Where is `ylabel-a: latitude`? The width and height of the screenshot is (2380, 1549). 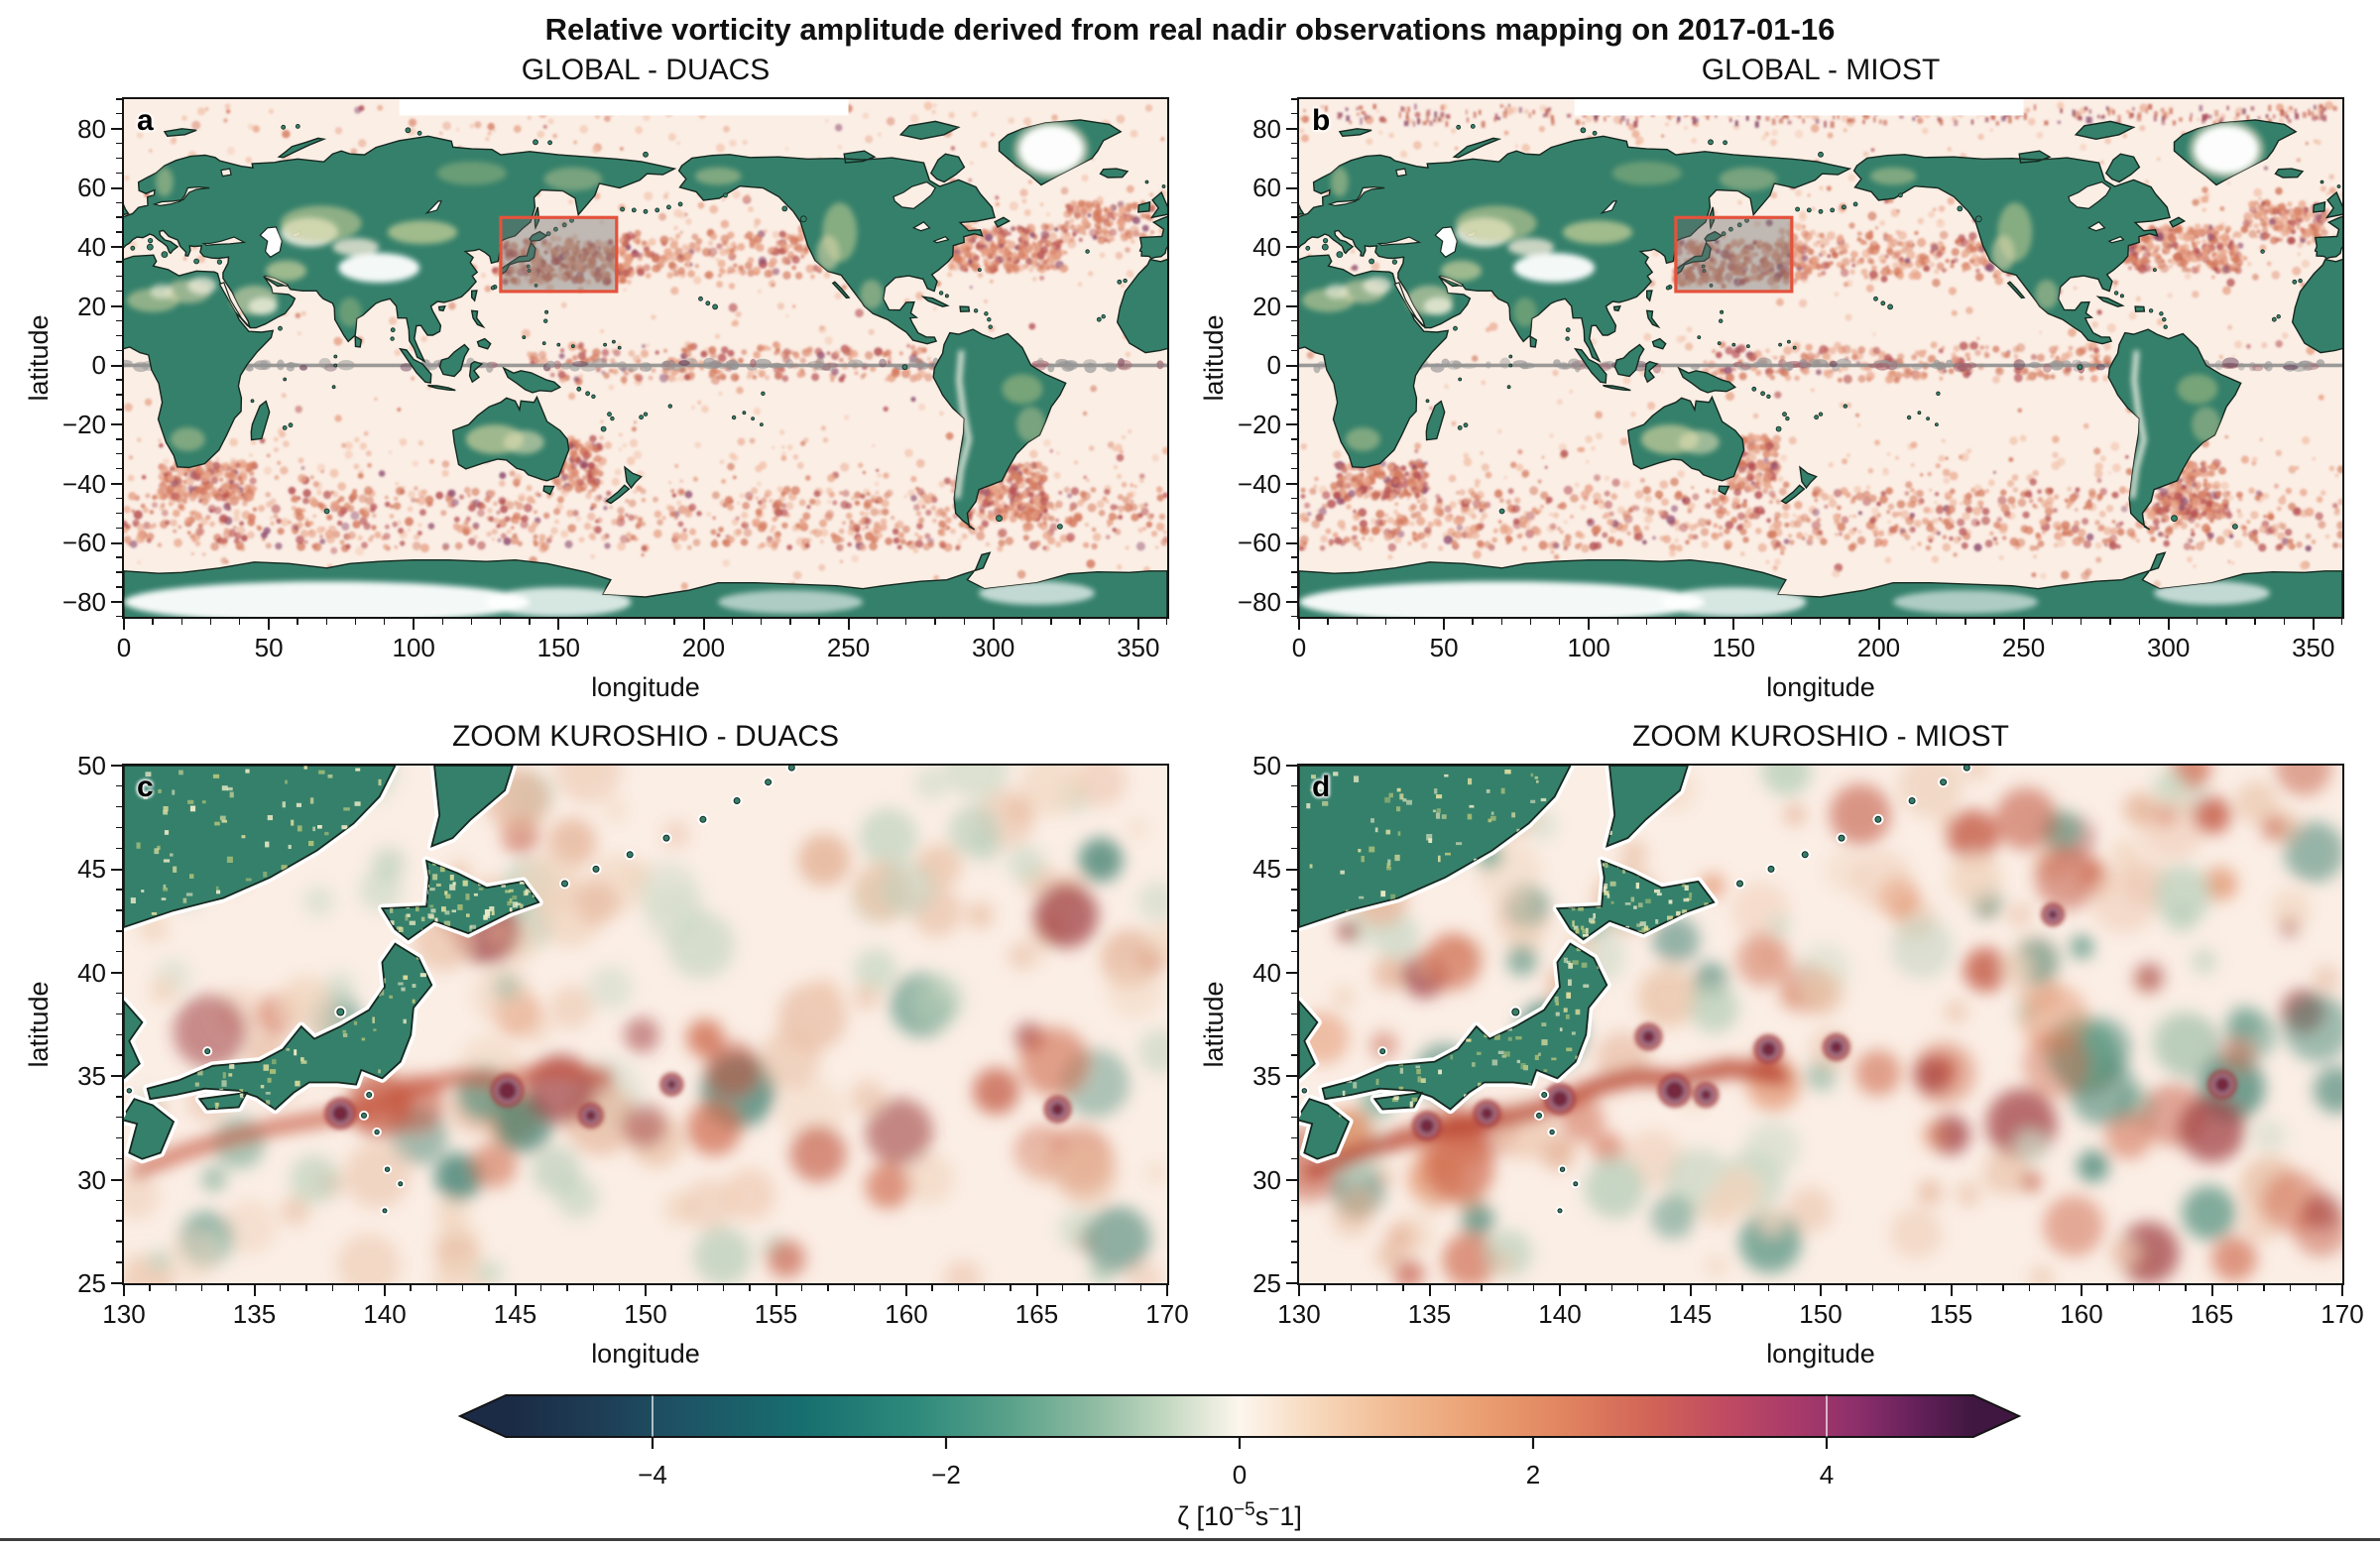 ylabel-a: latitude is located at coordinates (39, 358).